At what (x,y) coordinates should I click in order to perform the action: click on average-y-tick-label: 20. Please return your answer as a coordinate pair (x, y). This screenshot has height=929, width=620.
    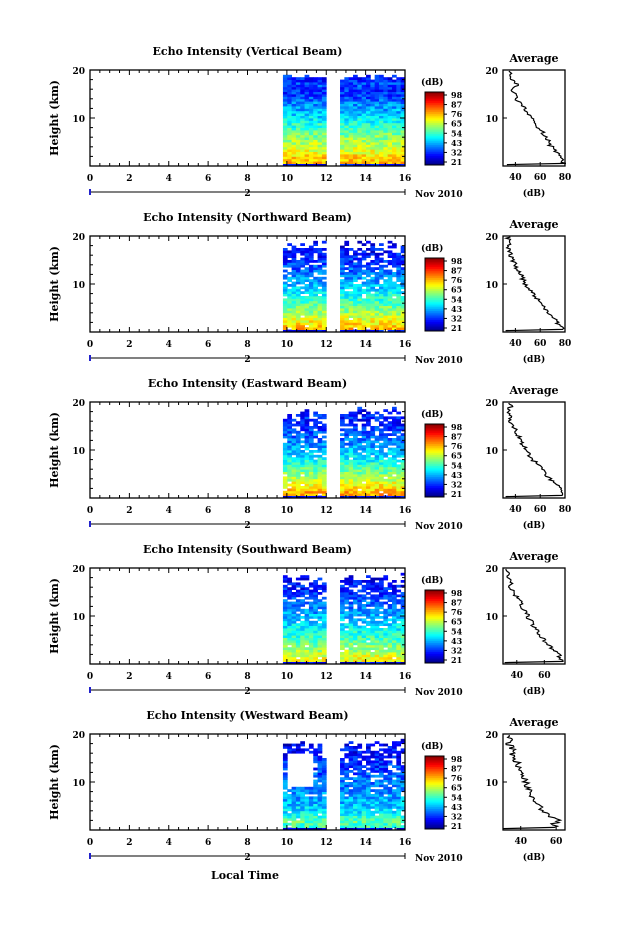
    Looking at the image, I should click on (491, 570).